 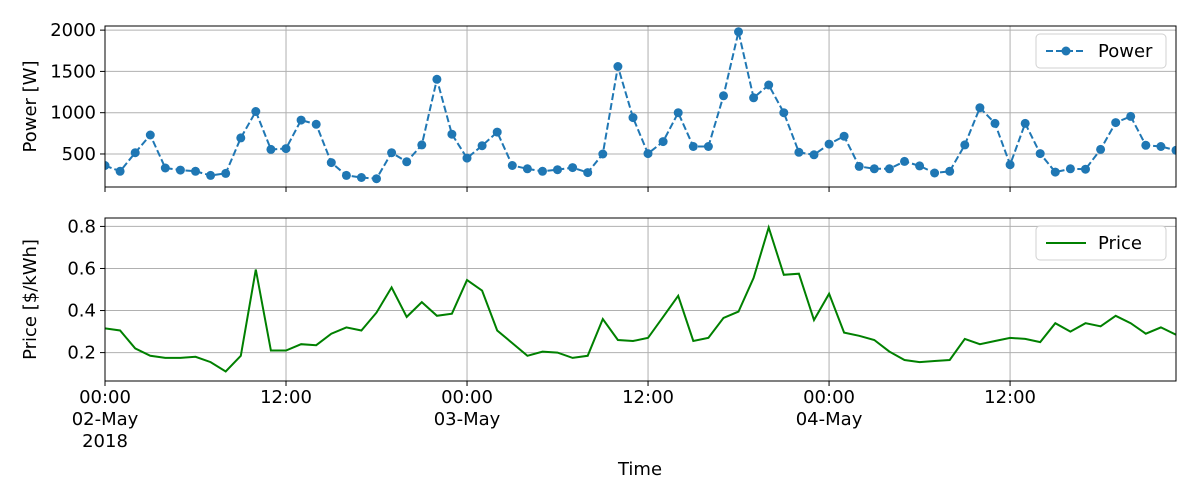 What do you see at coordinates (73, 113) in the screenshot?
I see `y-tick-label: 1000` at bounding box center [73, 113].